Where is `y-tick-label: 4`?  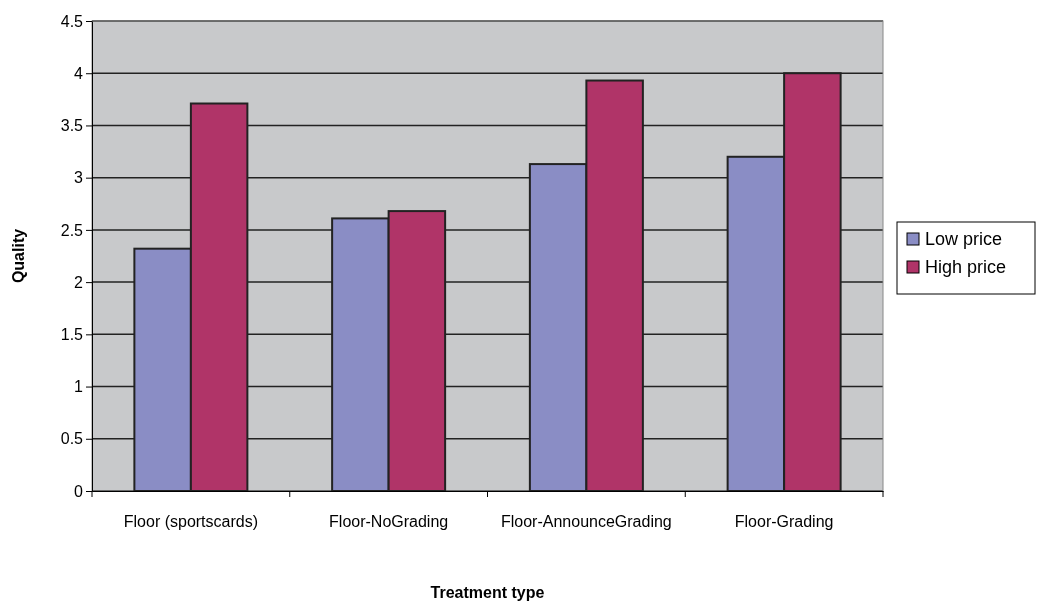 y-tick-label: 4 is located at coordinates (79, 73).